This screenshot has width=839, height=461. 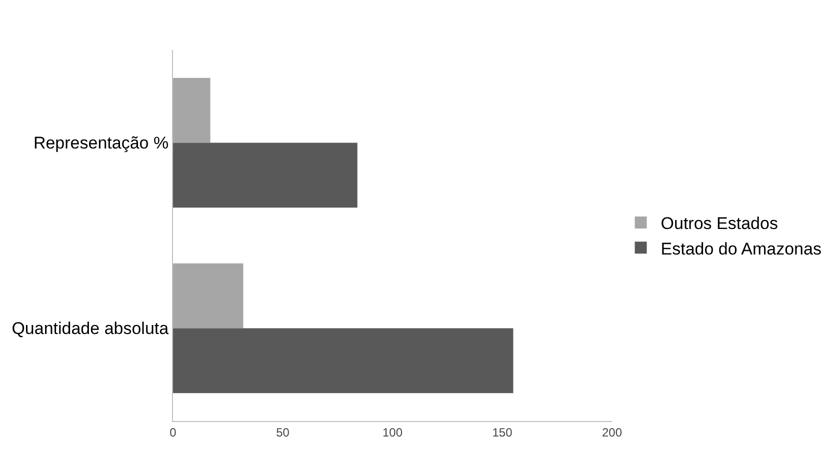 I want to click on x-tick-label: 100, so click(x=392, y=432).